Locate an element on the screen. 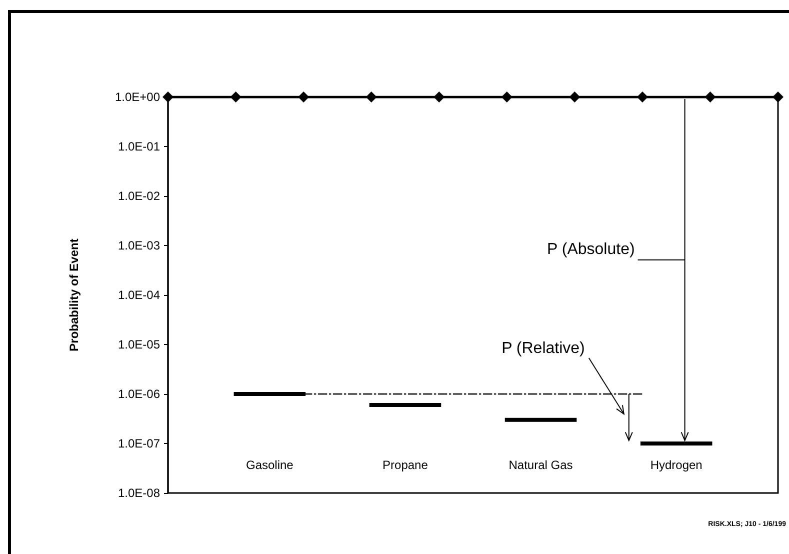  y-tick-label: 1.0E-05 is located at coordinates (139, 345).